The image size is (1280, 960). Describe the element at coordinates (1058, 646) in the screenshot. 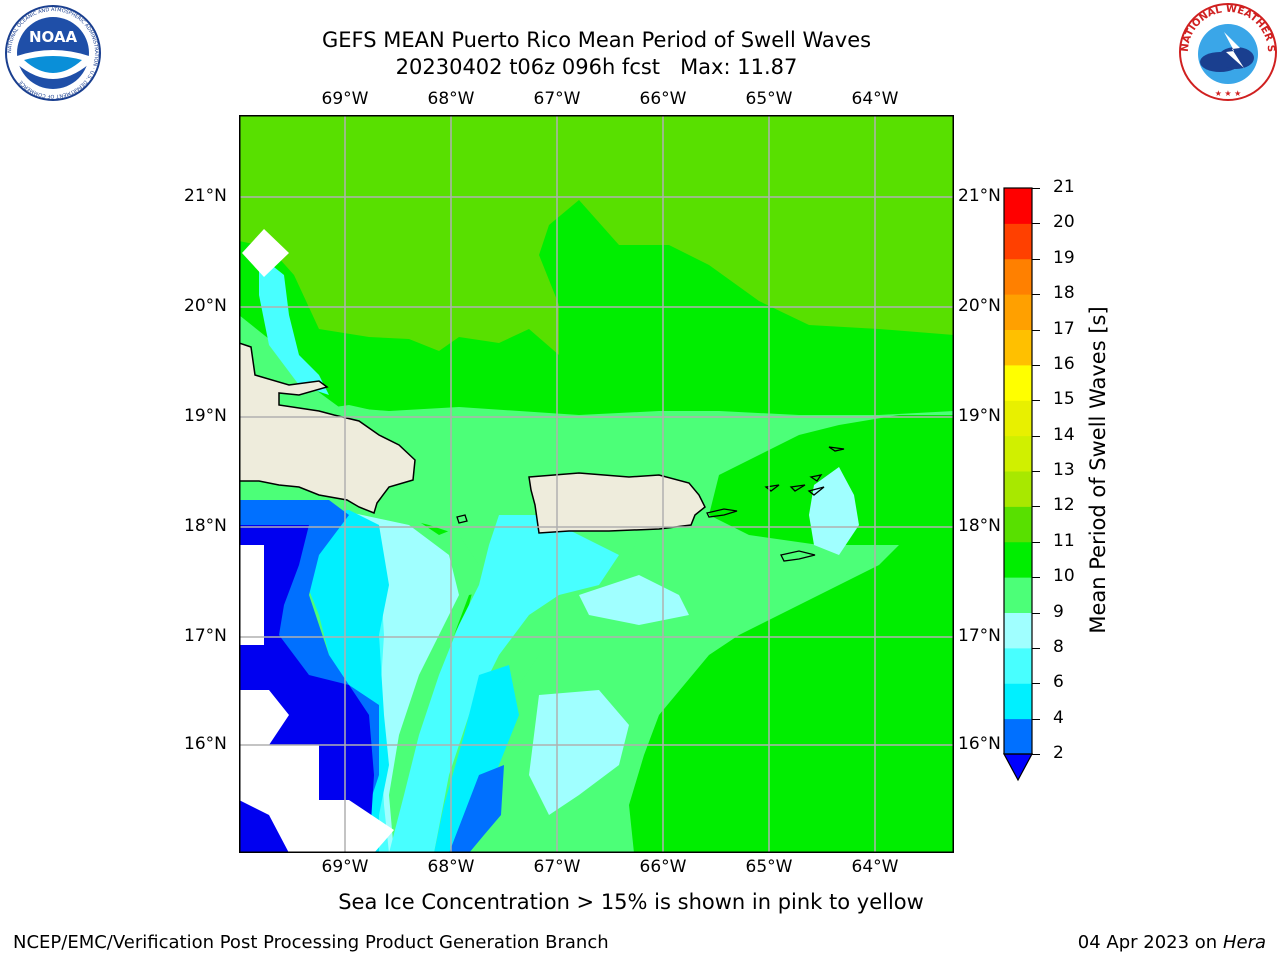

I see `colorbar-tick-label: 8` at that location.